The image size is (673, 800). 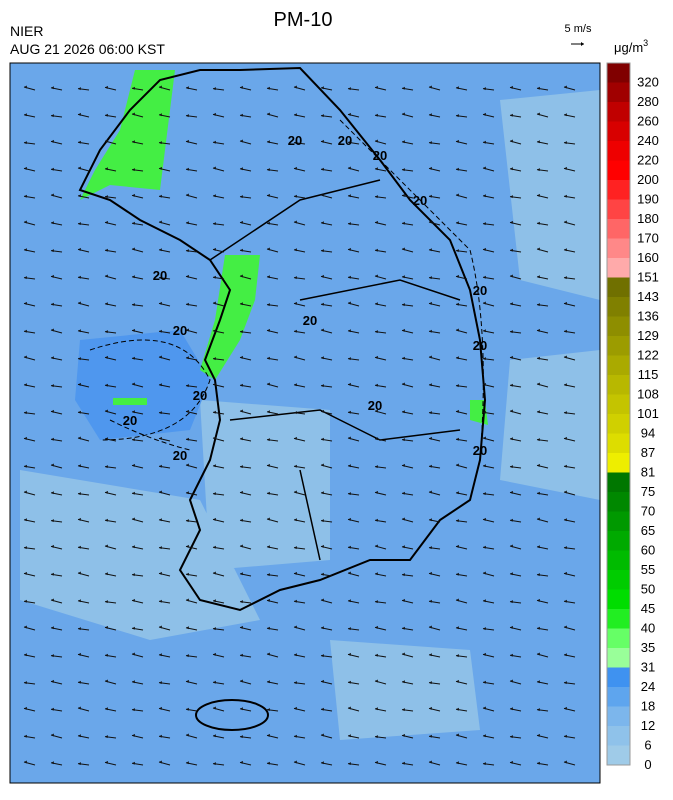 I want to click on colorbar-label: 40, so click(x=648, y=628).